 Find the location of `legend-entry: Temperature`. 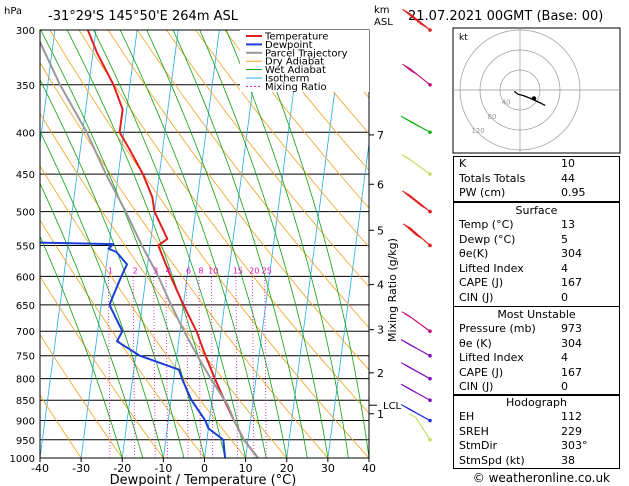

legend-entry: Temperature is located at coordinates (296, 37).